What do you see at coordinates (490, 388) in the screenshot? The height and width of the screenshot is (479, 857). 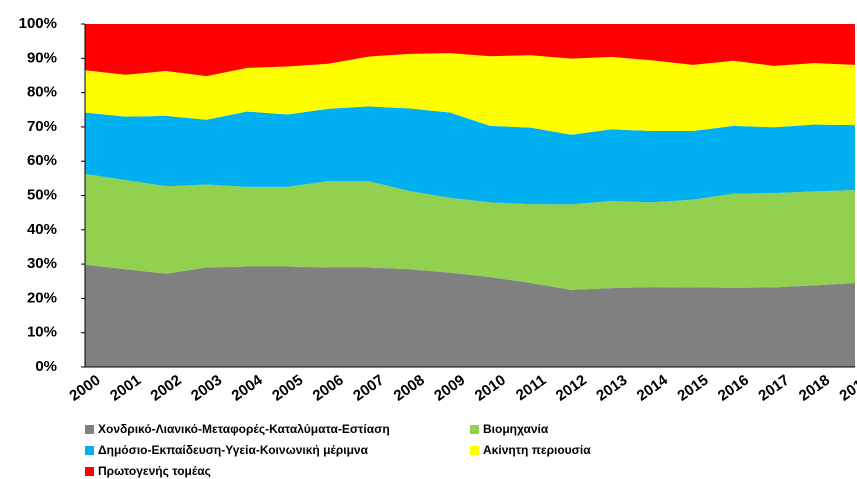 I see `x-tick-label: 2010` at bounding box center [490, 388].